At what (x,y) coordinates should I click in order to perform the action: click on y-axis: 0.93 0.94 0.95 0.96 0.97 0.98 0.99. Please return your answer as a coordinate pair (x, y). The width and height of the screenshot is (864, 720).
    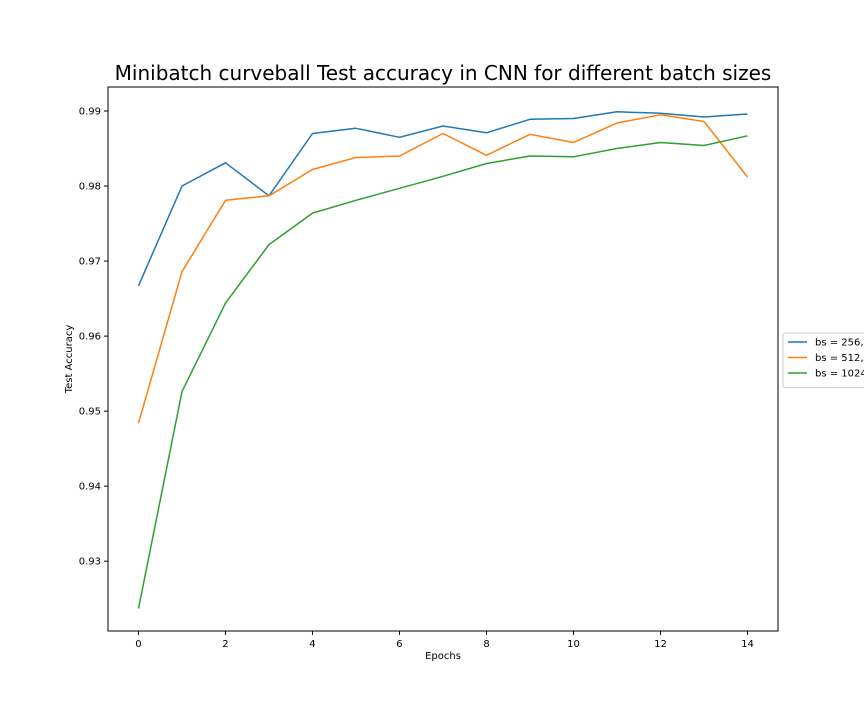
    Looking at the image, I should click on (93, 337).